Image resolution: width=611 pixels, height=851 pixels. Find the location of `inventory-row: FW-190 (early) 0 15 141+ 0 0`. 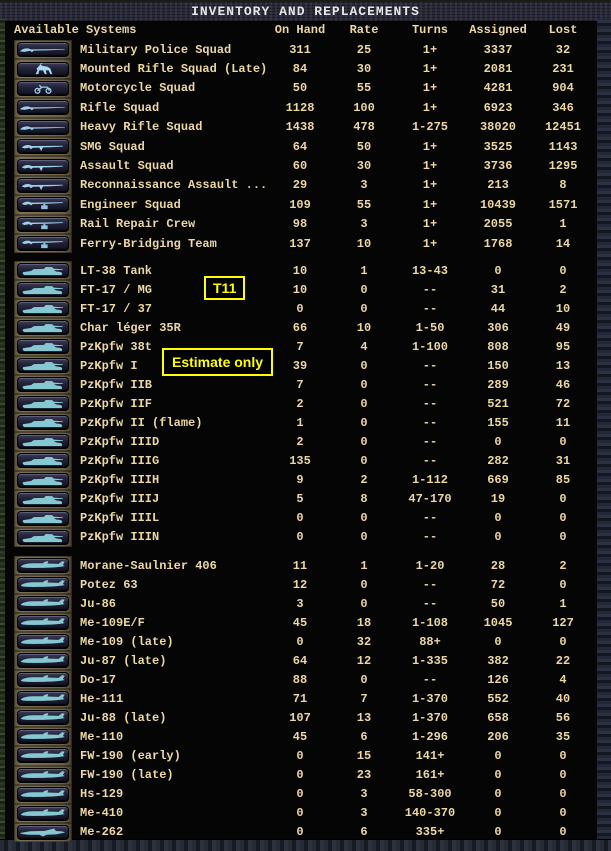

inventory-row: FW-190 (early) 0 15 141+ 0 0 is located at coordinates (304, 756).